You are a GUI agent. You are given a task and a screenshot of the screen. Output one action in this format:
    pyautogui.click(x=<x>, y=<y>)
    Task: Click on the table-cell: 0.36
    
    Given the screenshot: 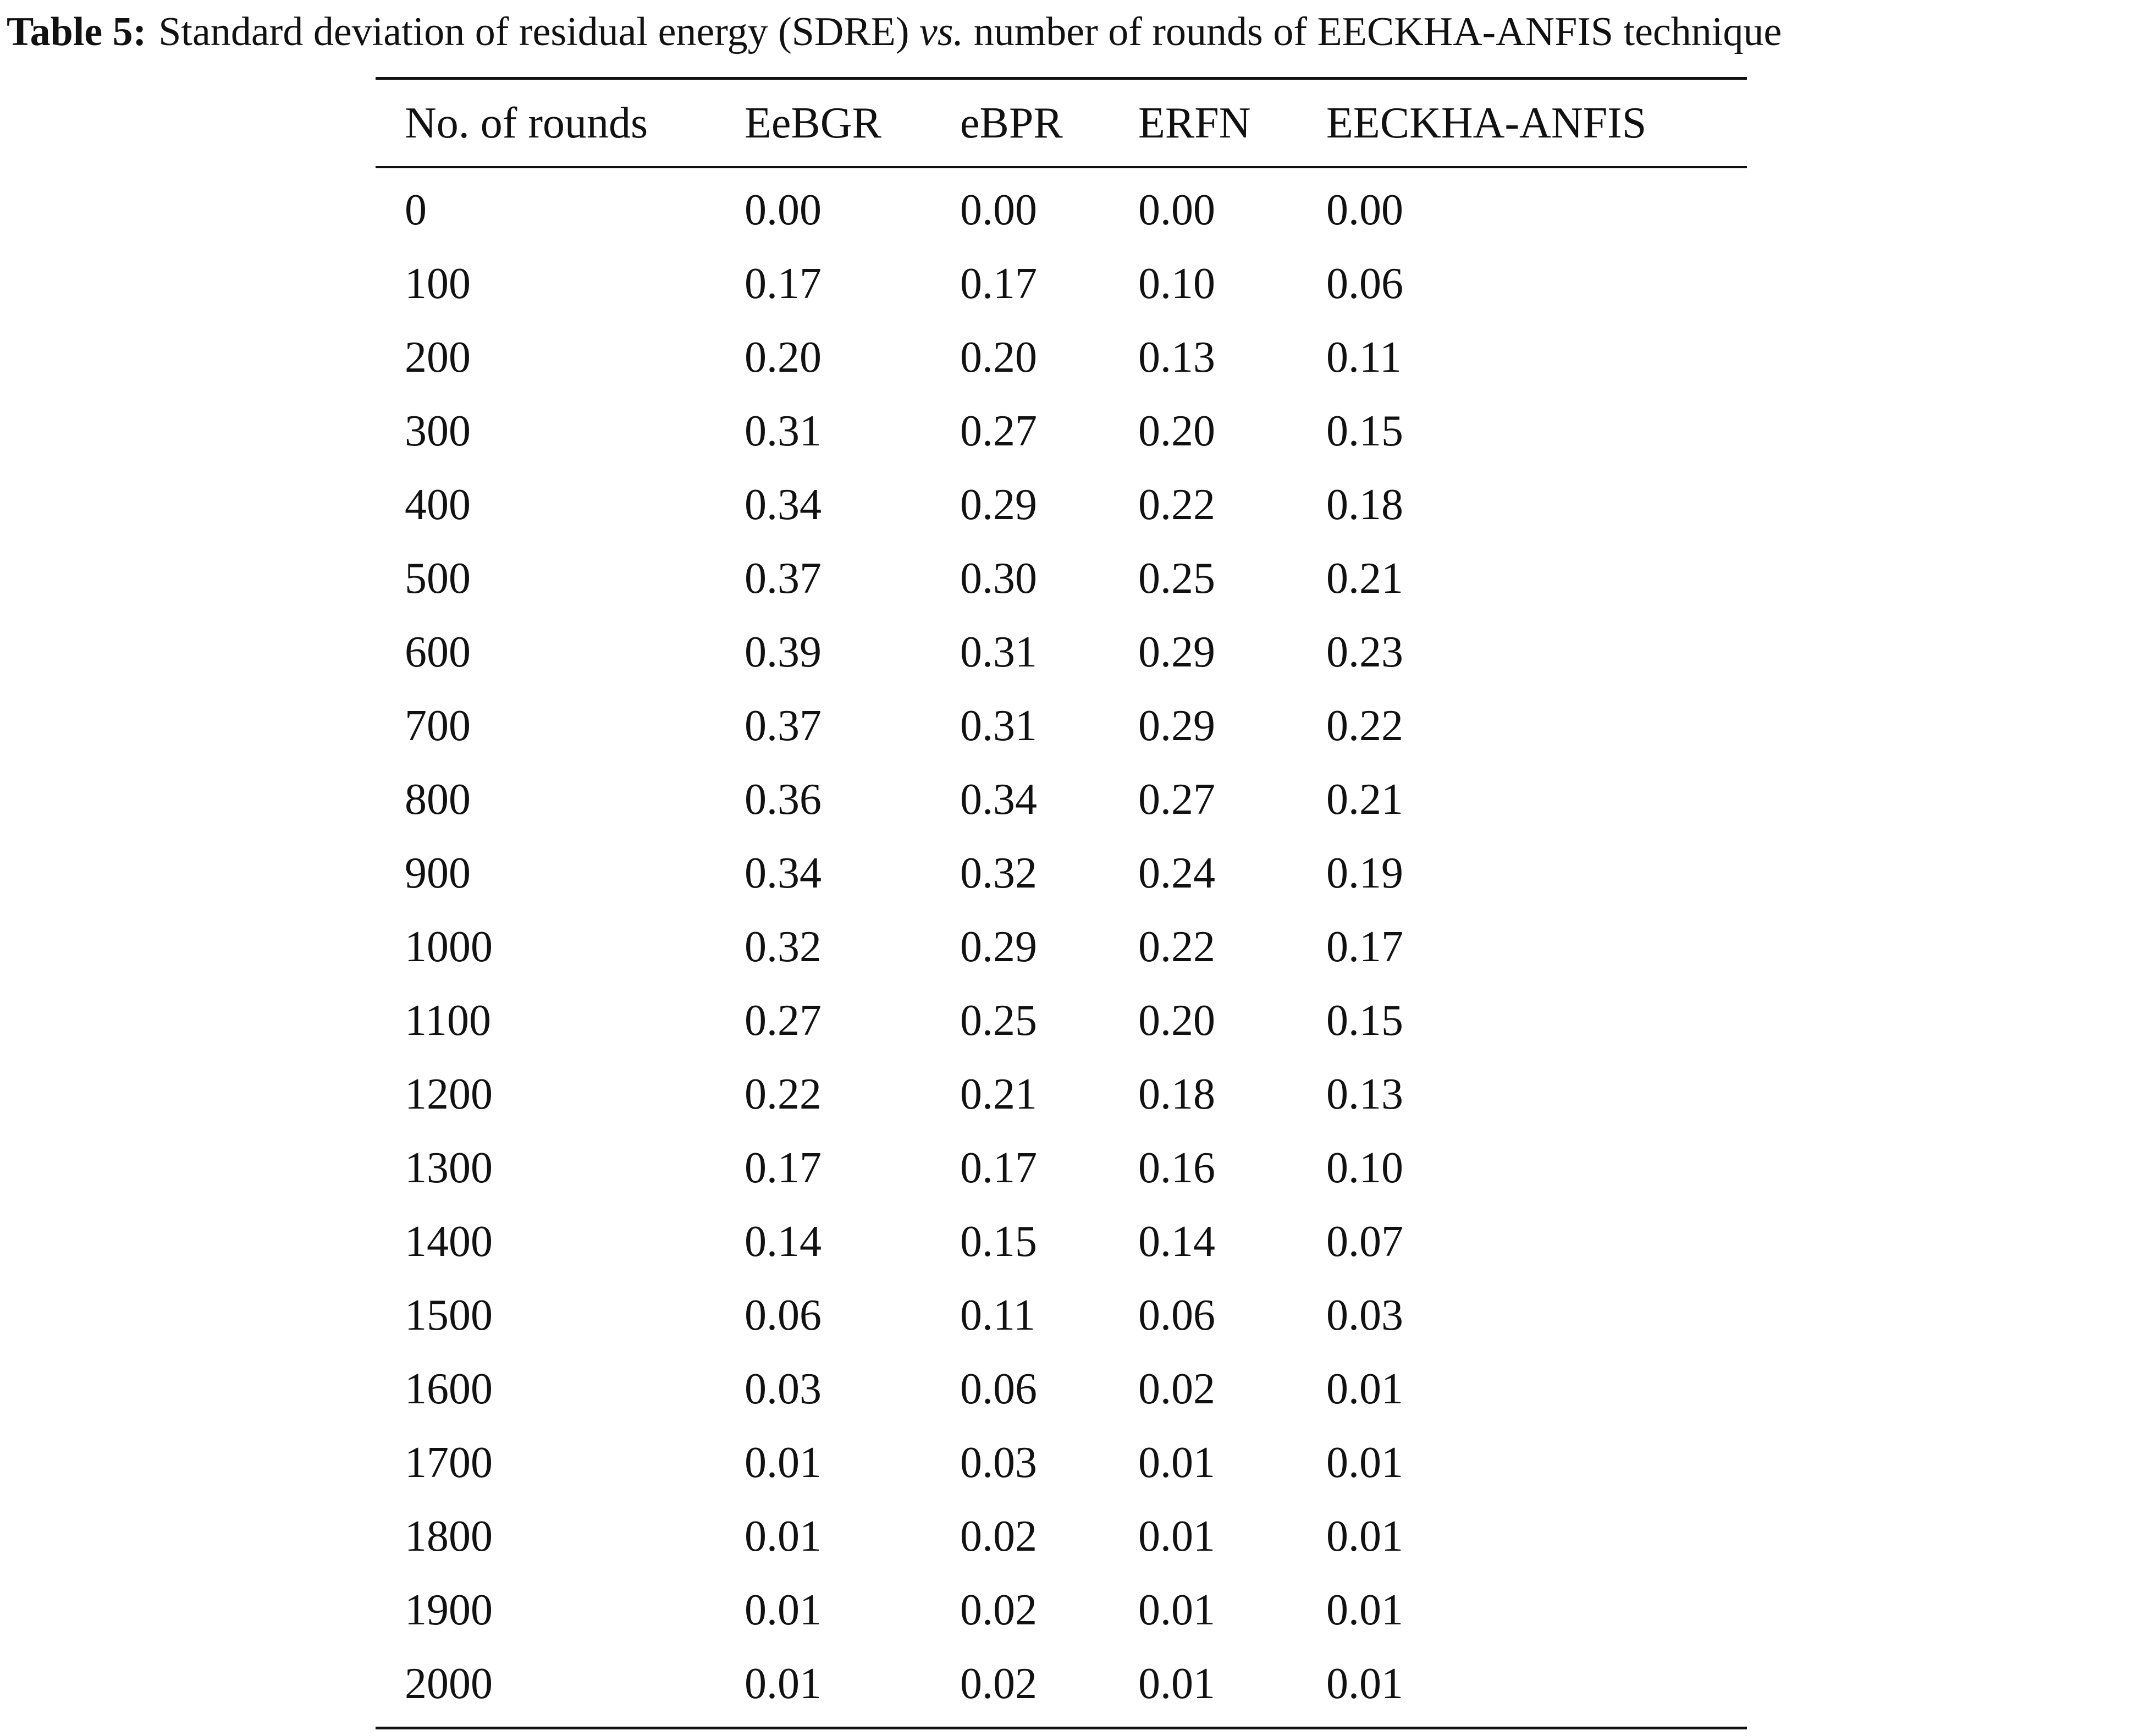 What is the action you would take?
    pyautogui.click(x=784, y=799)
    